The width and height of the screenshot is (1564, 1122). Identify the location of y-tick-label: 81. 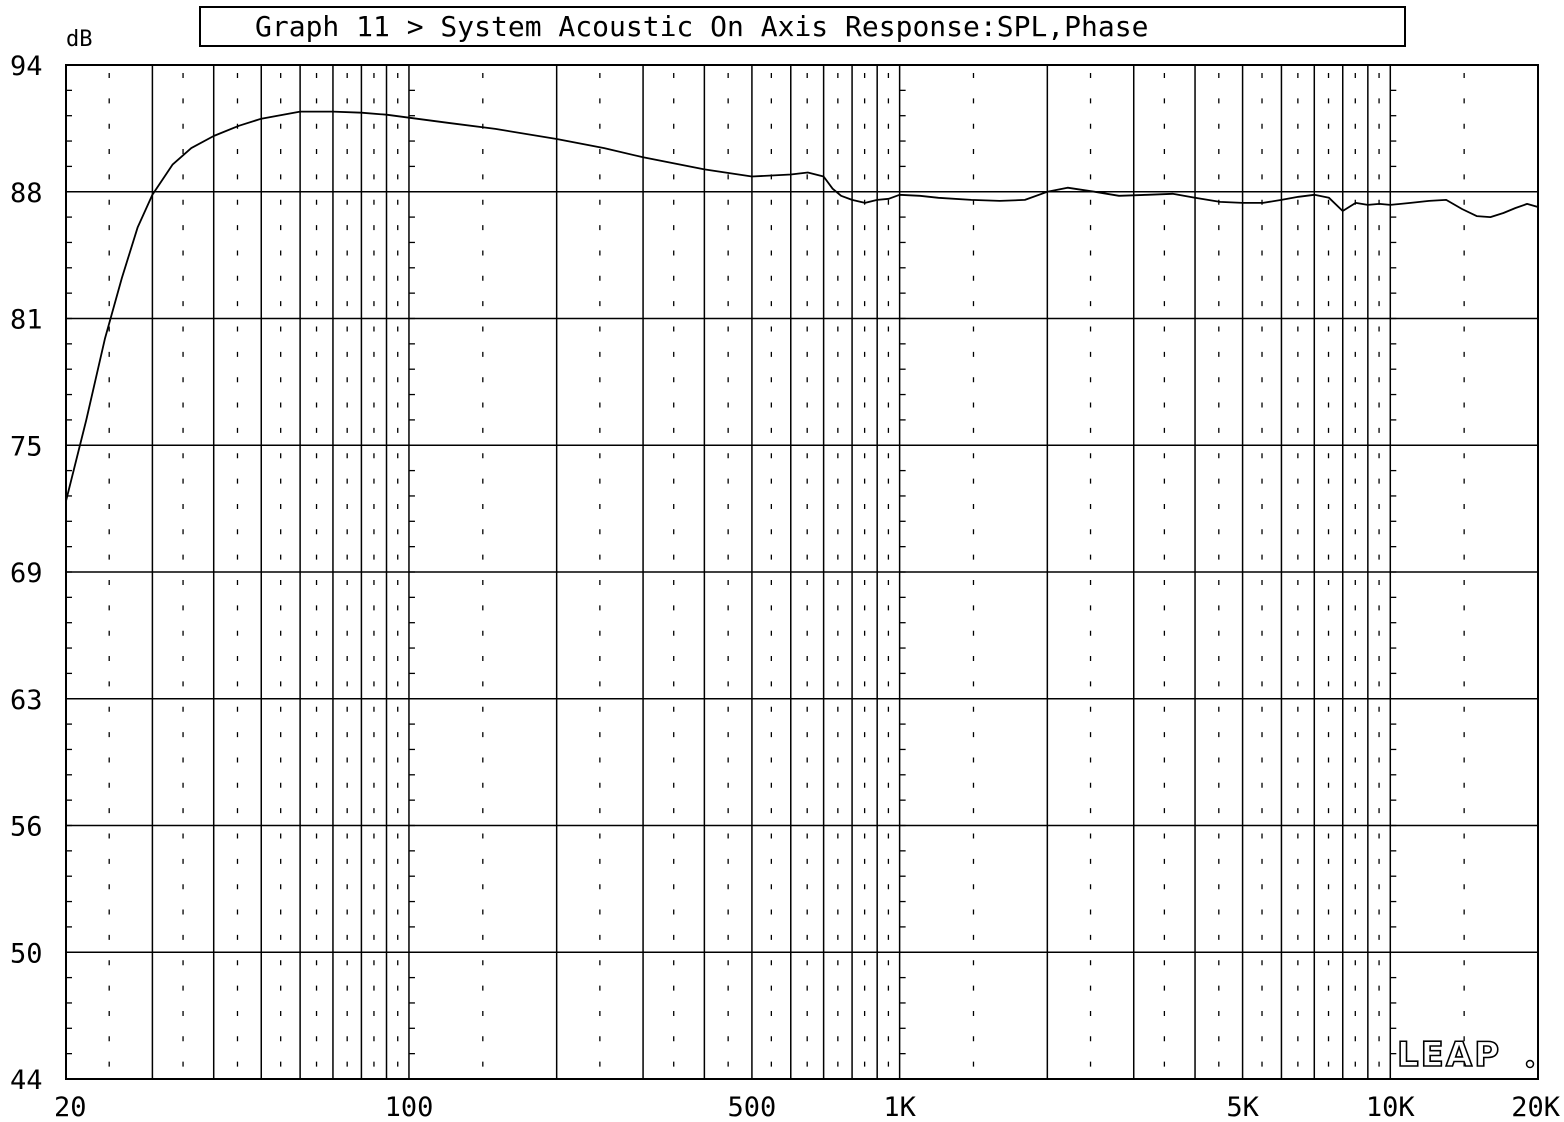
(26, 320).